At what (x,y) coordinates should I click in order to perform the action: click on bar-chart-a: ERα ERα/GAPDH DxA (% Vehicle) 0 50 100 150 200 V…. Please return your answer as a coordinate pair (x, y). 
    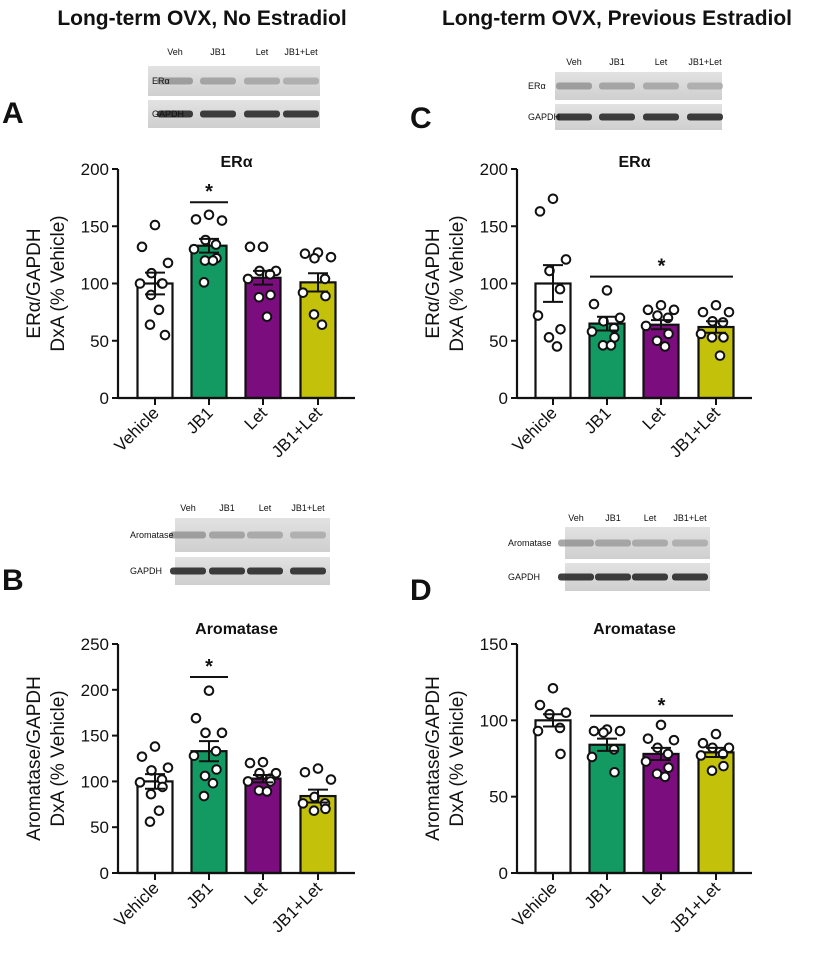
    Looking at the image, I should click on (189, 307).